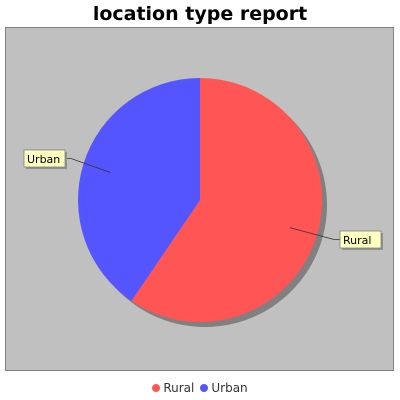 The width and height of the screenshot is (400, 400). Describe the element at coordinates (229, 388) in the screenshot. I see `legend-label-urban: Urban` at that location.